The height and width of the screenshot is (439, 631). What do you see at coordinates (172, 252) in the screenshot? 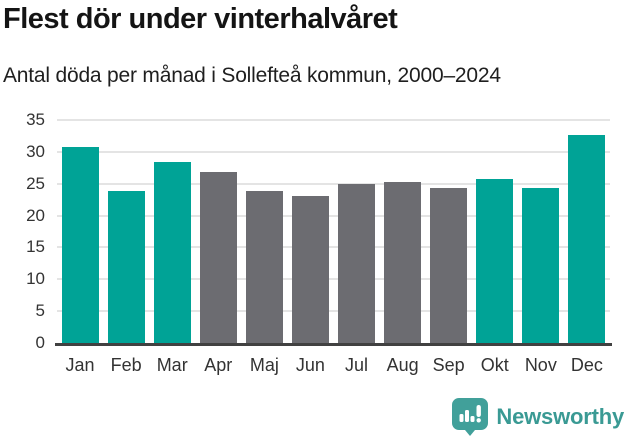
I see `bar-mar` at bounding box center [172, 252].